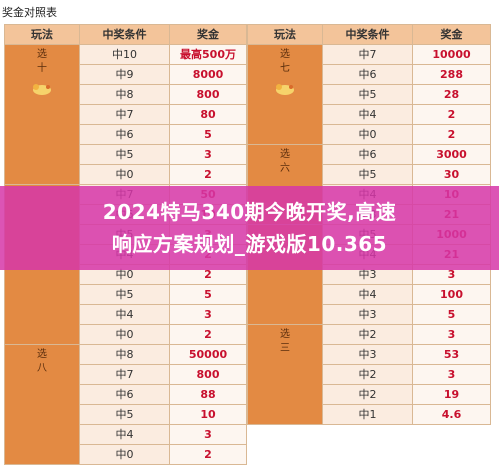 This screenshot has height=465, width=499. I want to click on play-label: 选 六, so click(285, 161).